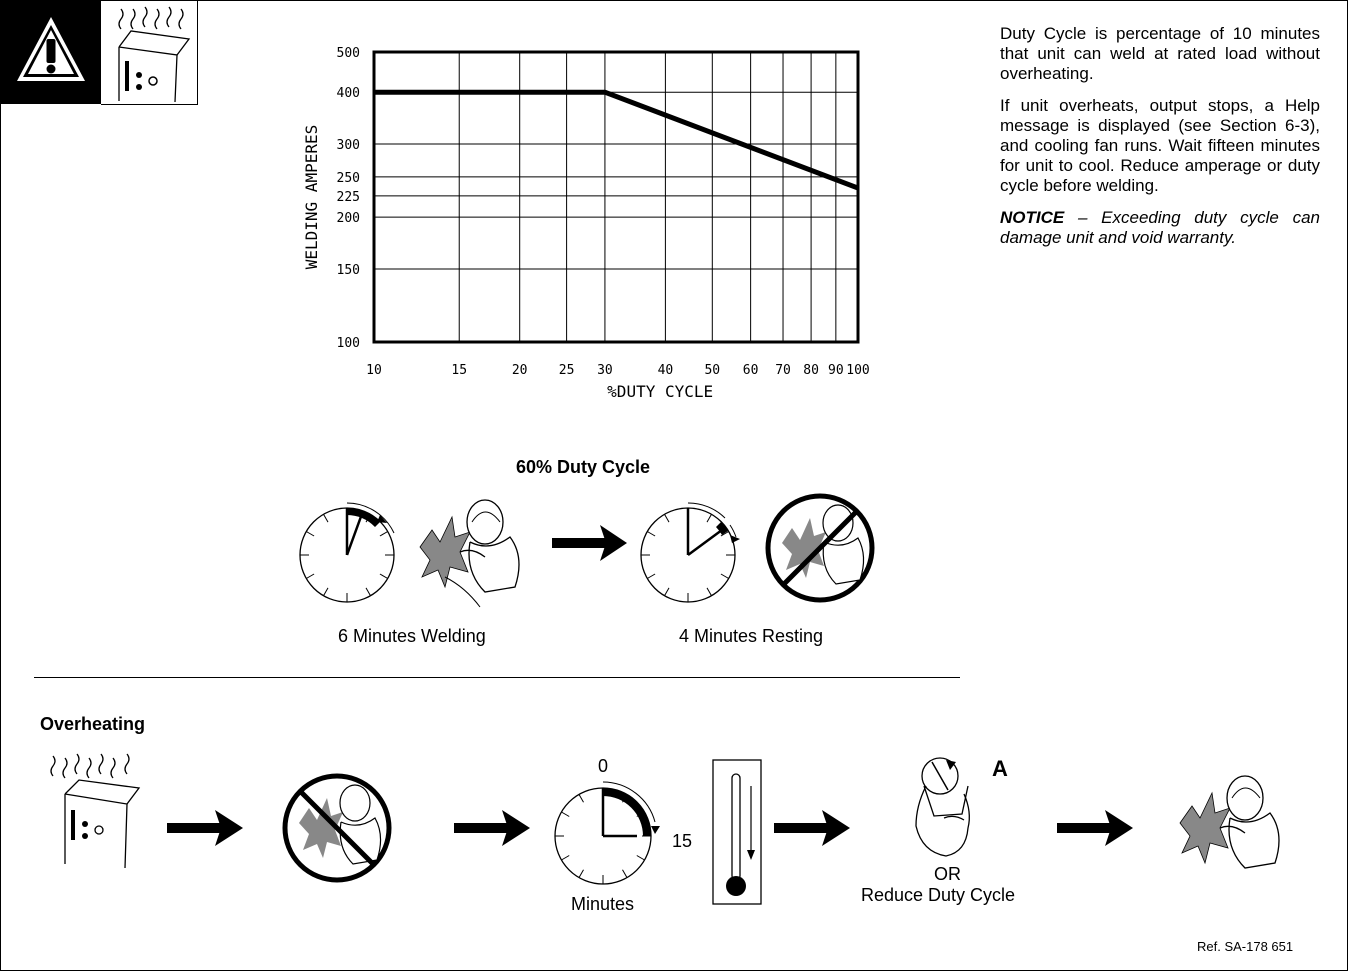 Image resolution: width=1348 pixels, height=971 pixels. I want to click on timer-start-label: 0, so click(603, 766).